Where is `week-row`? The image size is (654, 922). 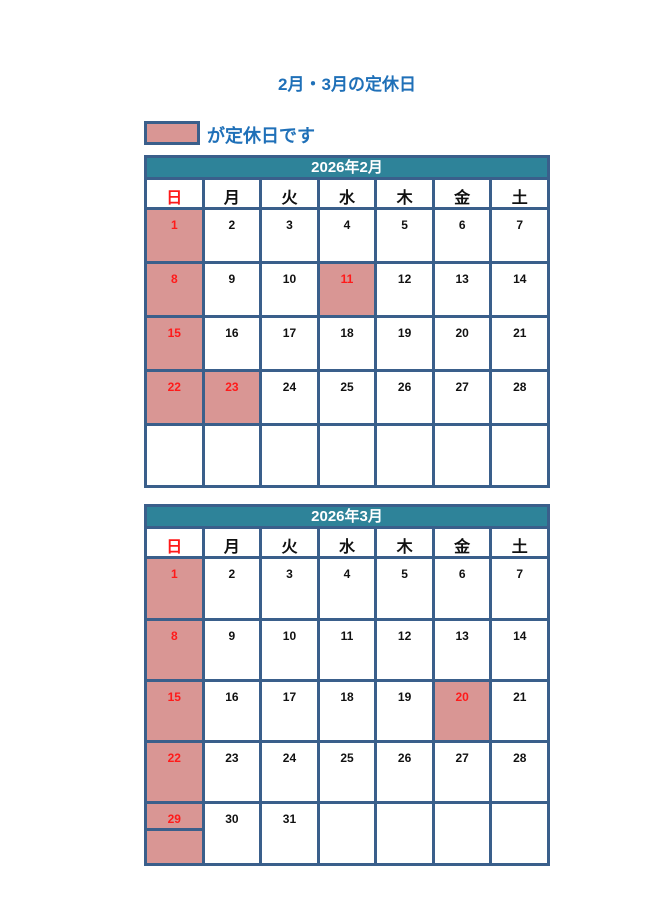 week-row is located at coordinates (347, 454).